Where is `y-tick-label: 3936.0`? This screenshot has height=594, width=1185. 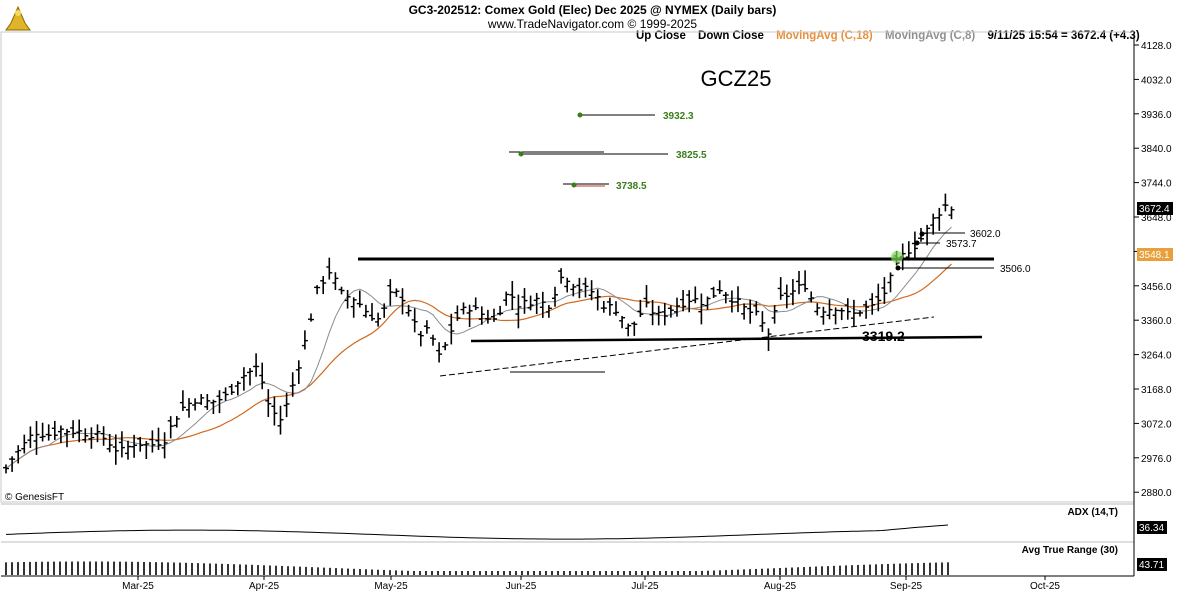 y-tick-label: 3936.0 is located at coordinates (1156, 115).